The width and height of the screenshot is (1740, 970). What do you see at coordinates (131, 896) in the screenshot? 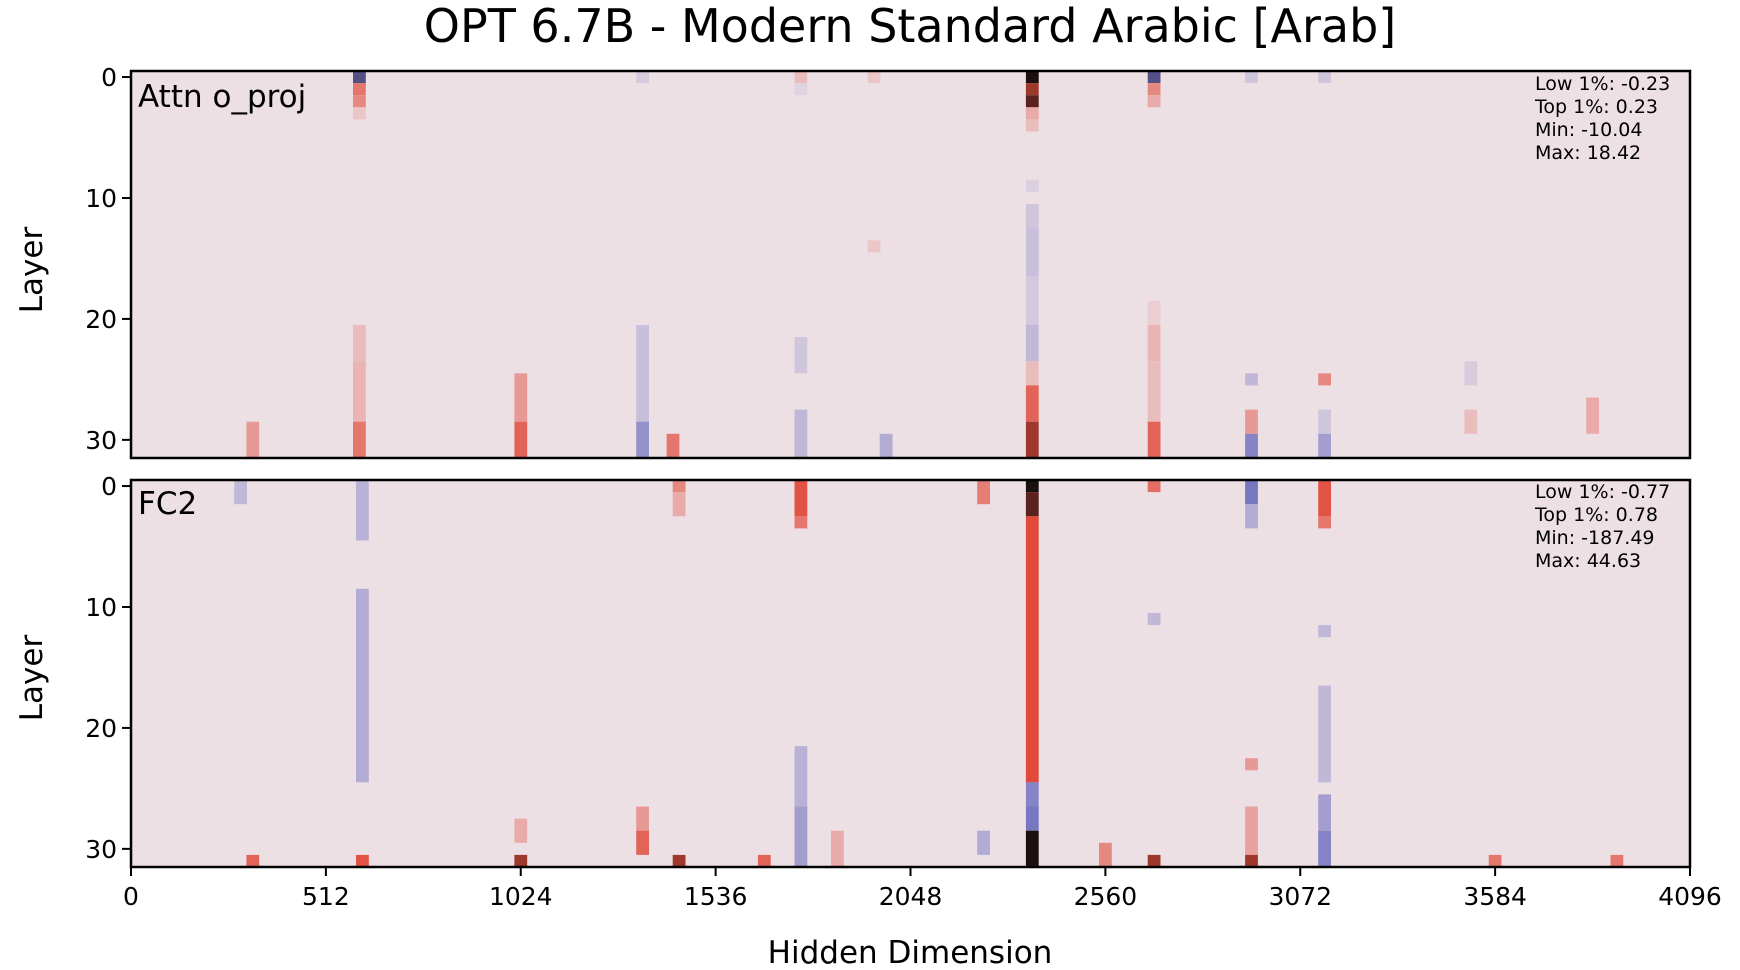
I see `x-tick-label: 0` at bounding box center [131, 896].